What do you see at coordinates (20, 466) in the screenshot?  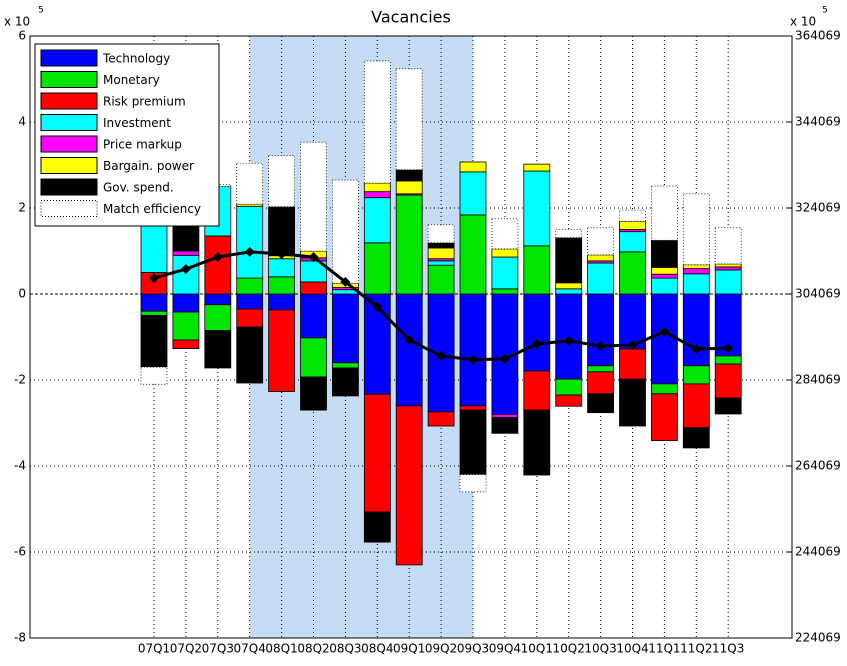 I see `y-tick-label: -4` at bounding box center [20, 466].